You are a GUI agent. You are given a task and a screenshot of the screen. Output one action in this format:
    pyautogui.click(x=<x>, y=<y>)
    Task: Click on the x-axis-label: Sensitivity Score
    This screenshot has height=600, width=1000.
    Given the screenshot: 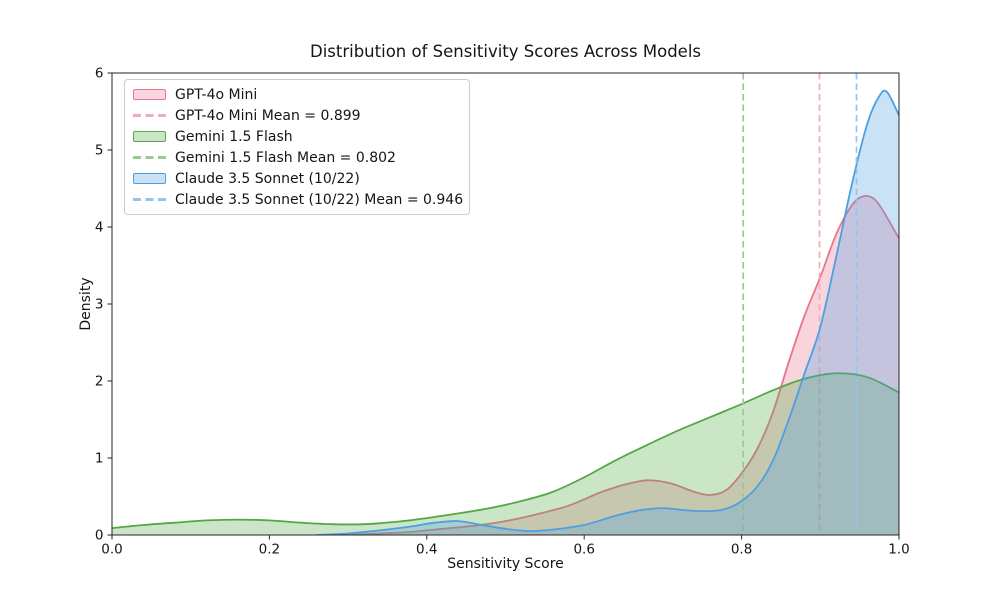 What is the action you would take?
    pyautogui.click(x=505, y=564)
    